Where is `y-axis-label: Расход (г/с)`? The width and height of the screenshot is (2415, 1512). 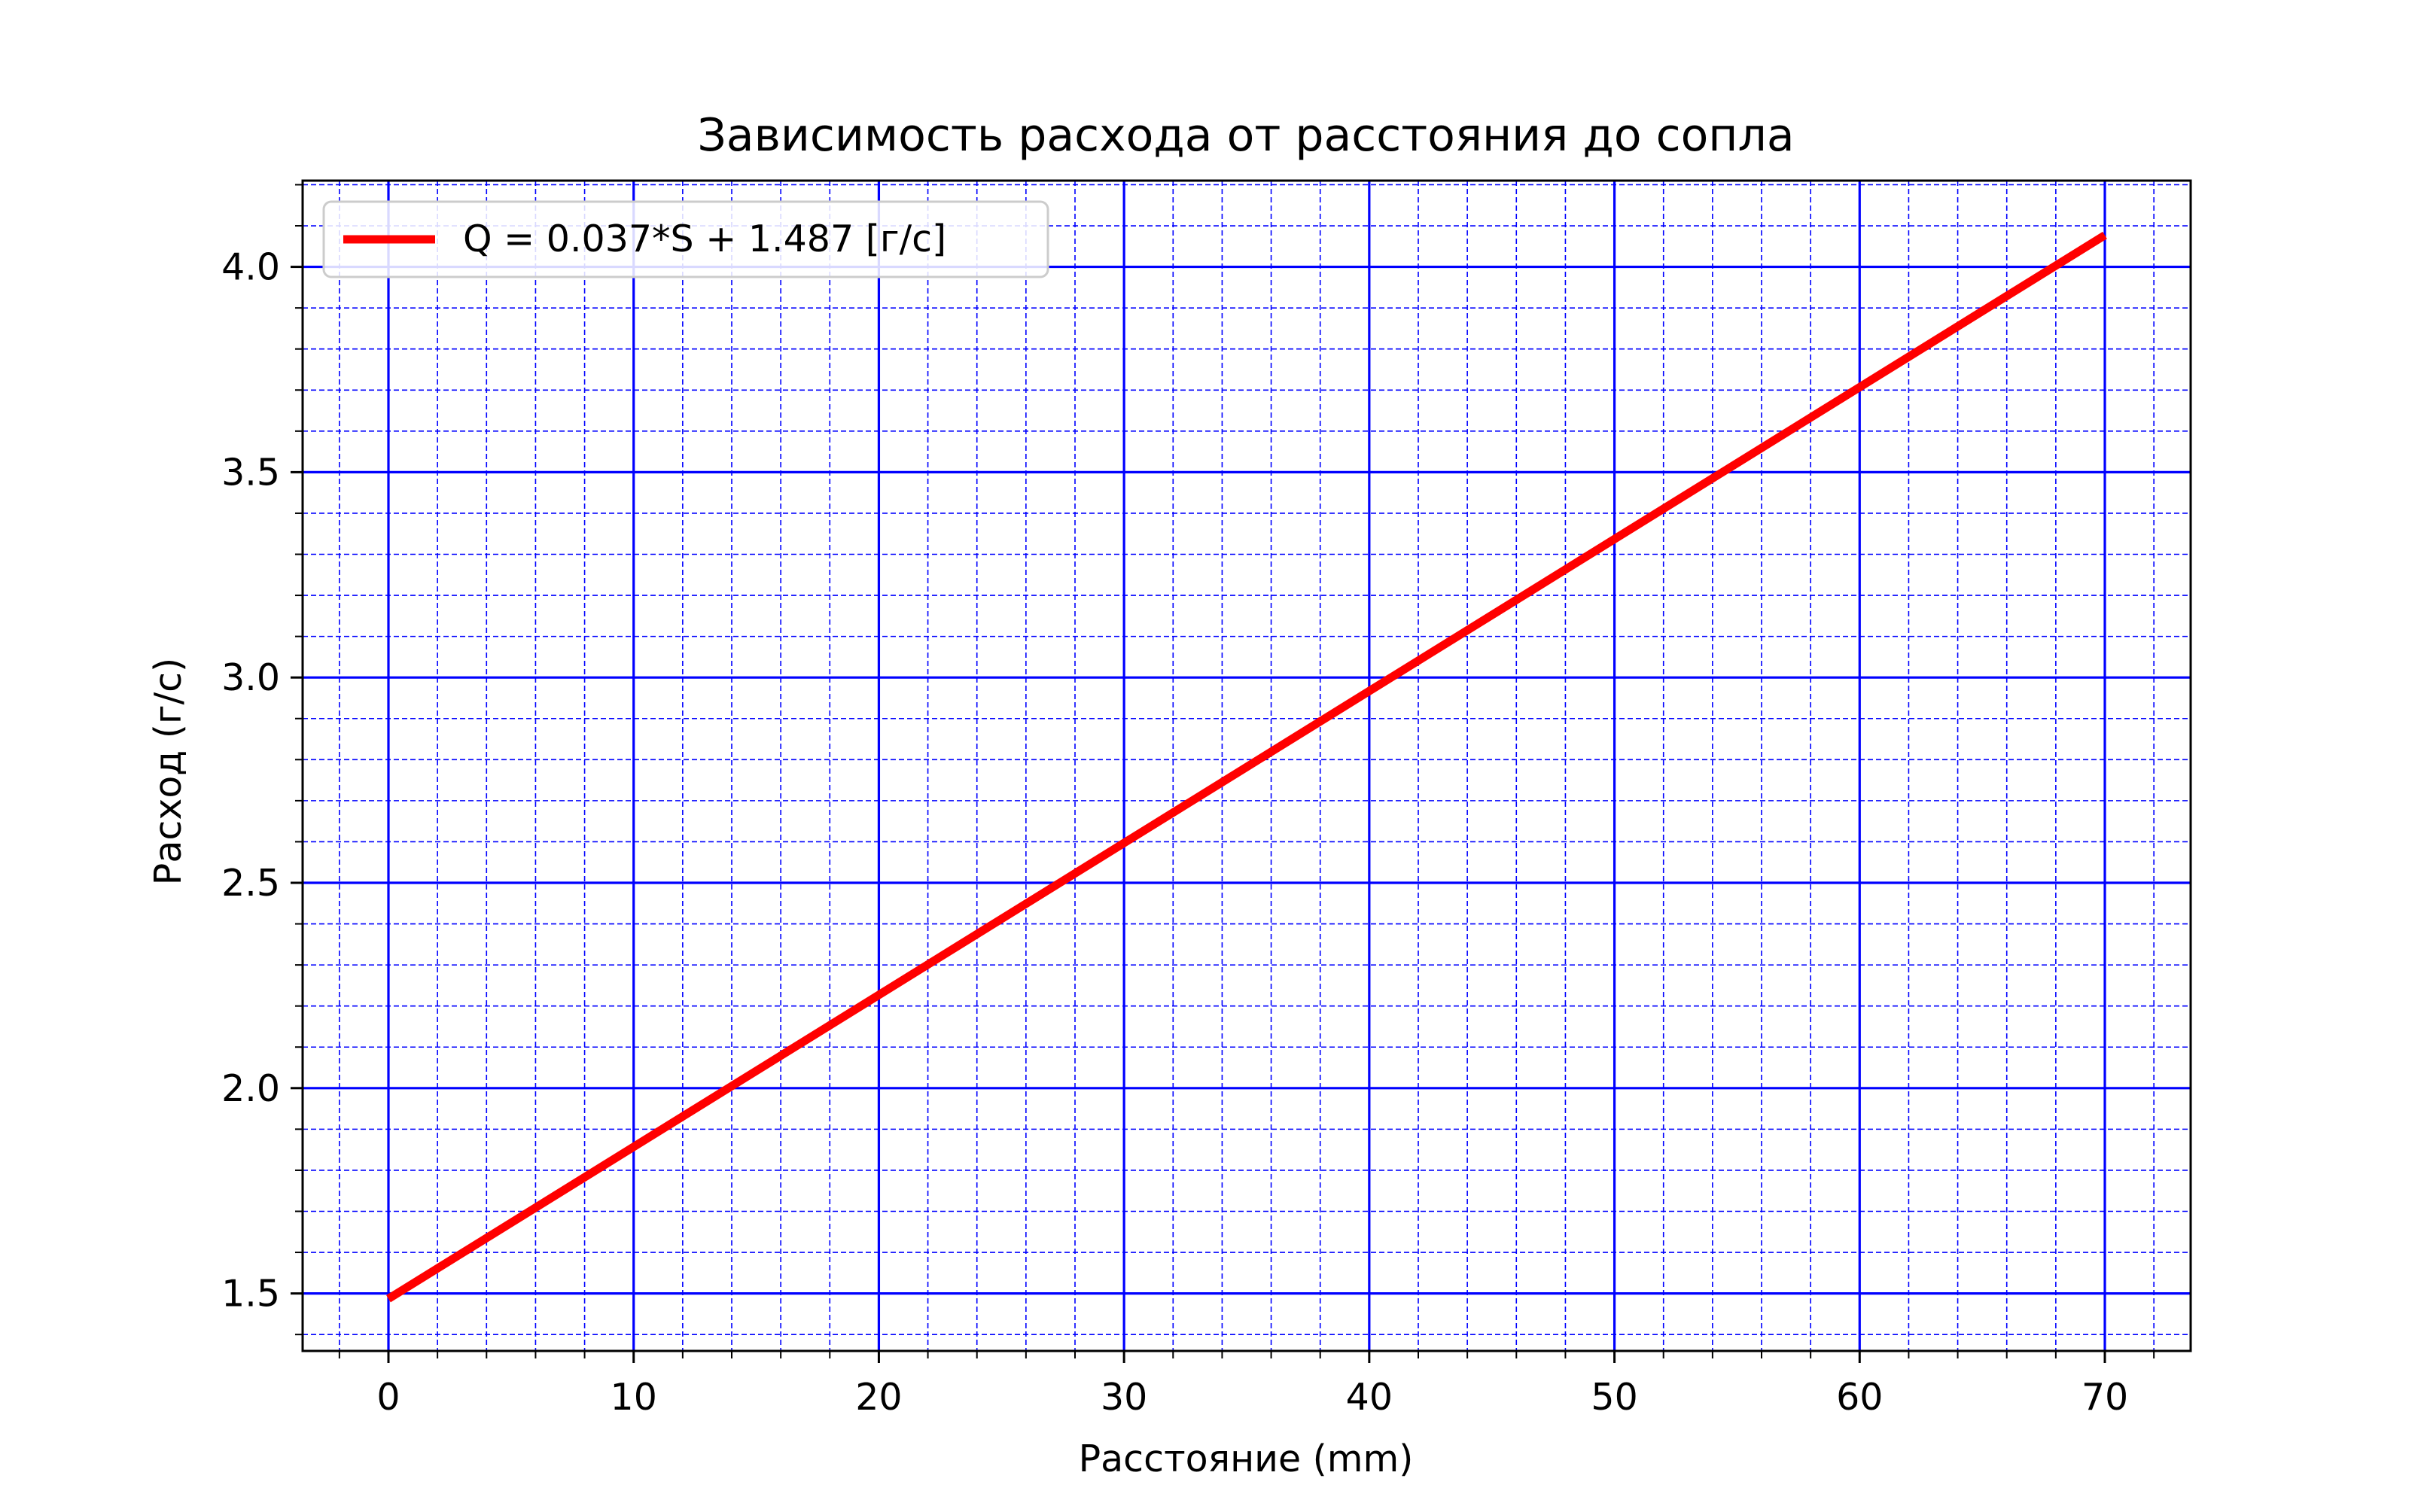
y-axis-label: Расход (г/с) is located at coordinates (168, 771).